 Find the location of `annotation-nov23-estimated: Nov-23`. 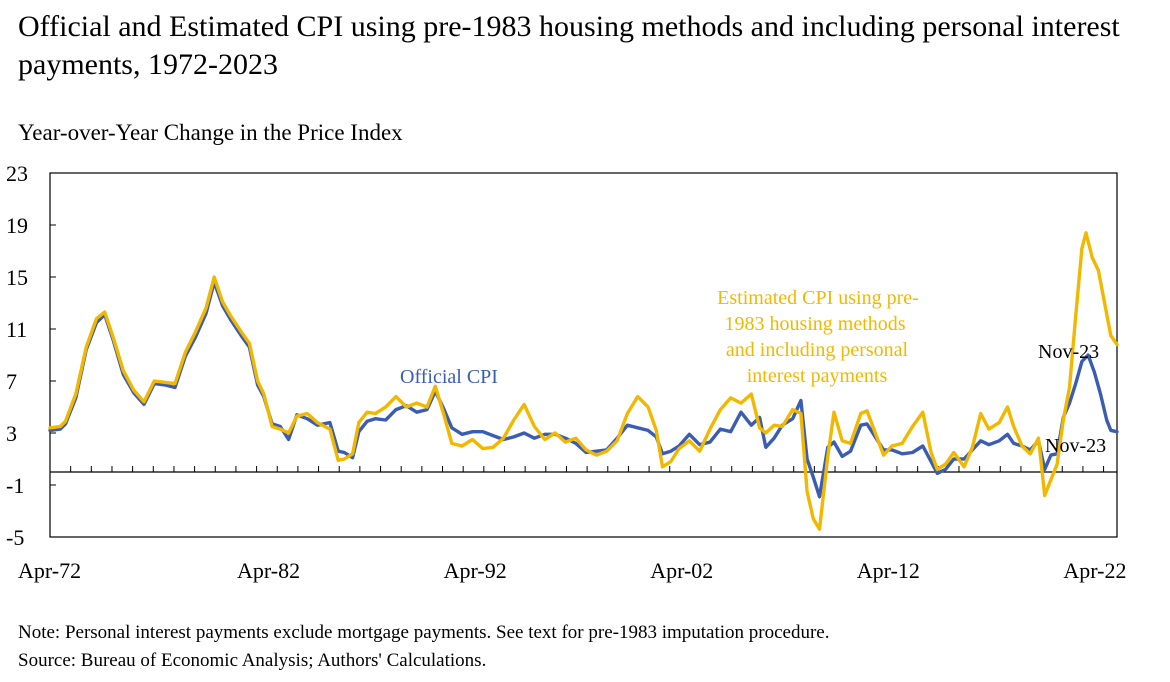

annotation-nov23-estimated: Nov-23 is located at coordinates (1068, 352).